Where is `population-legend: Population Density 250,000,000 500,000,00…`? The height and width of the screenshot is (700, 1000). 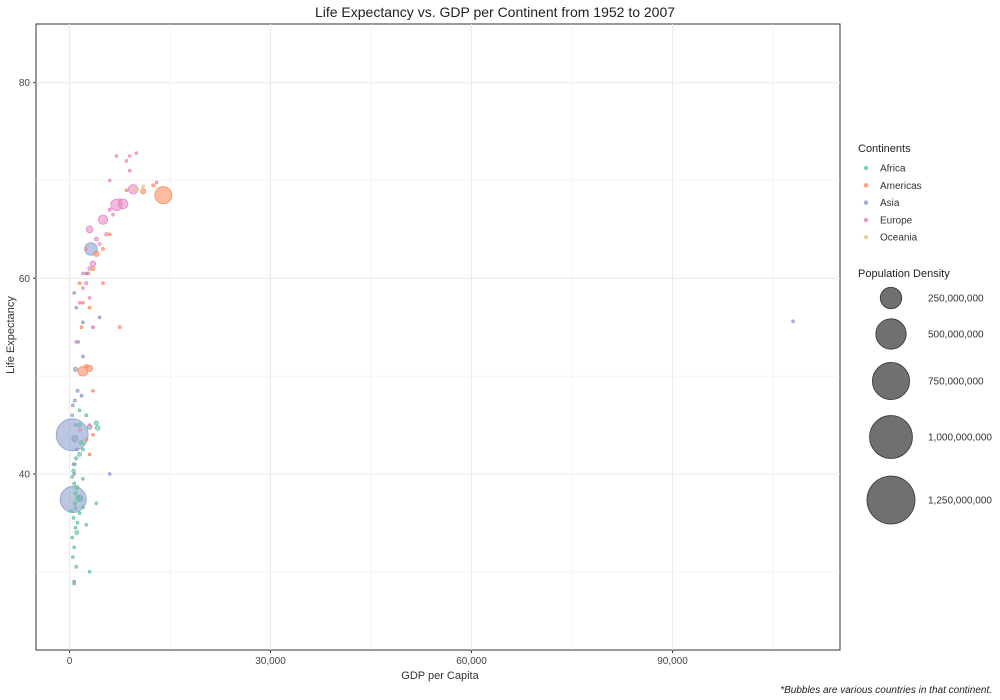 population-legend: Population Density 250,000,000 500,000,00… is located at coordinates (925, 396).